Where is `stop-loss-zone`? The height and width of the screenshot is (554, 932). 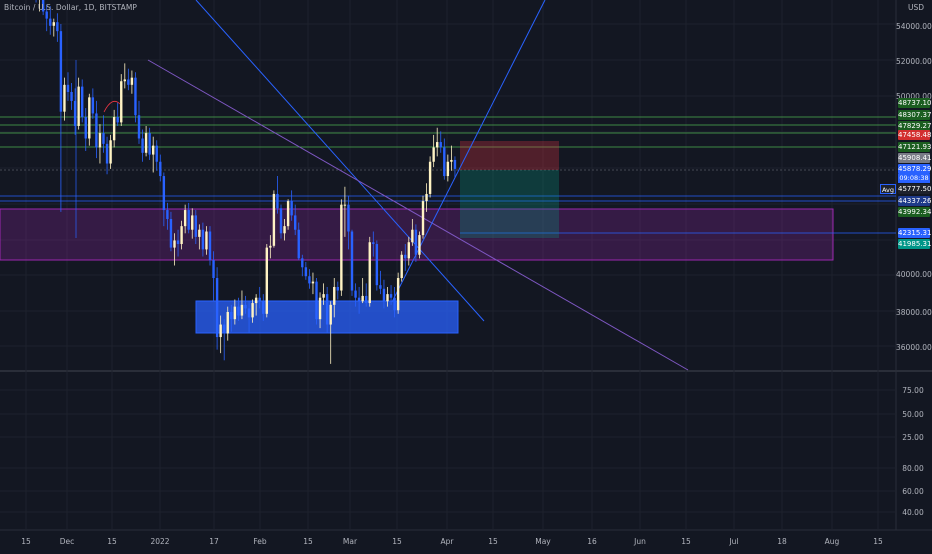 stop-loss-zone is located at coordinates (509, 155).